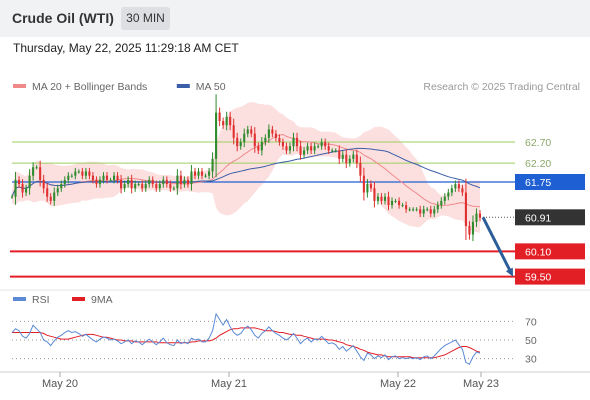 The width and height of the screenshot is (590, 400). I want to click on rsi-line, so click(246, 338).